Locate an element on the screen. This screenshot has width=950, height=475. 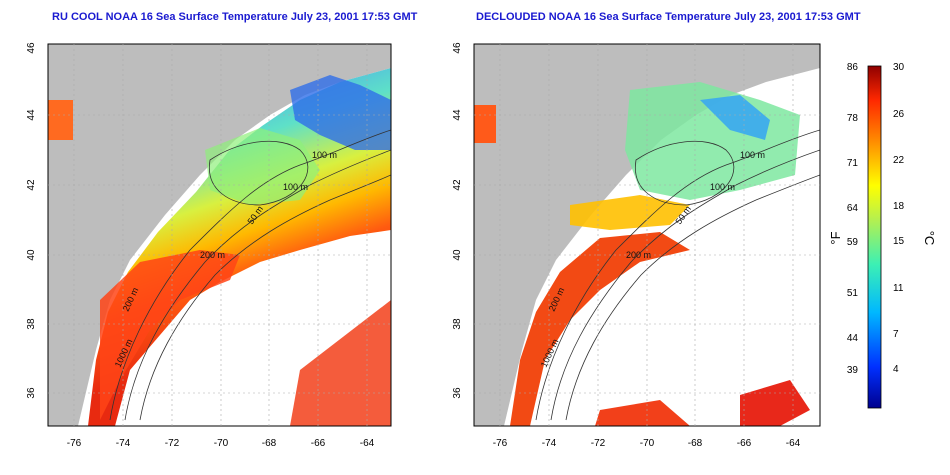
celsius-tick: 26 is located at coordinates (899, 114).